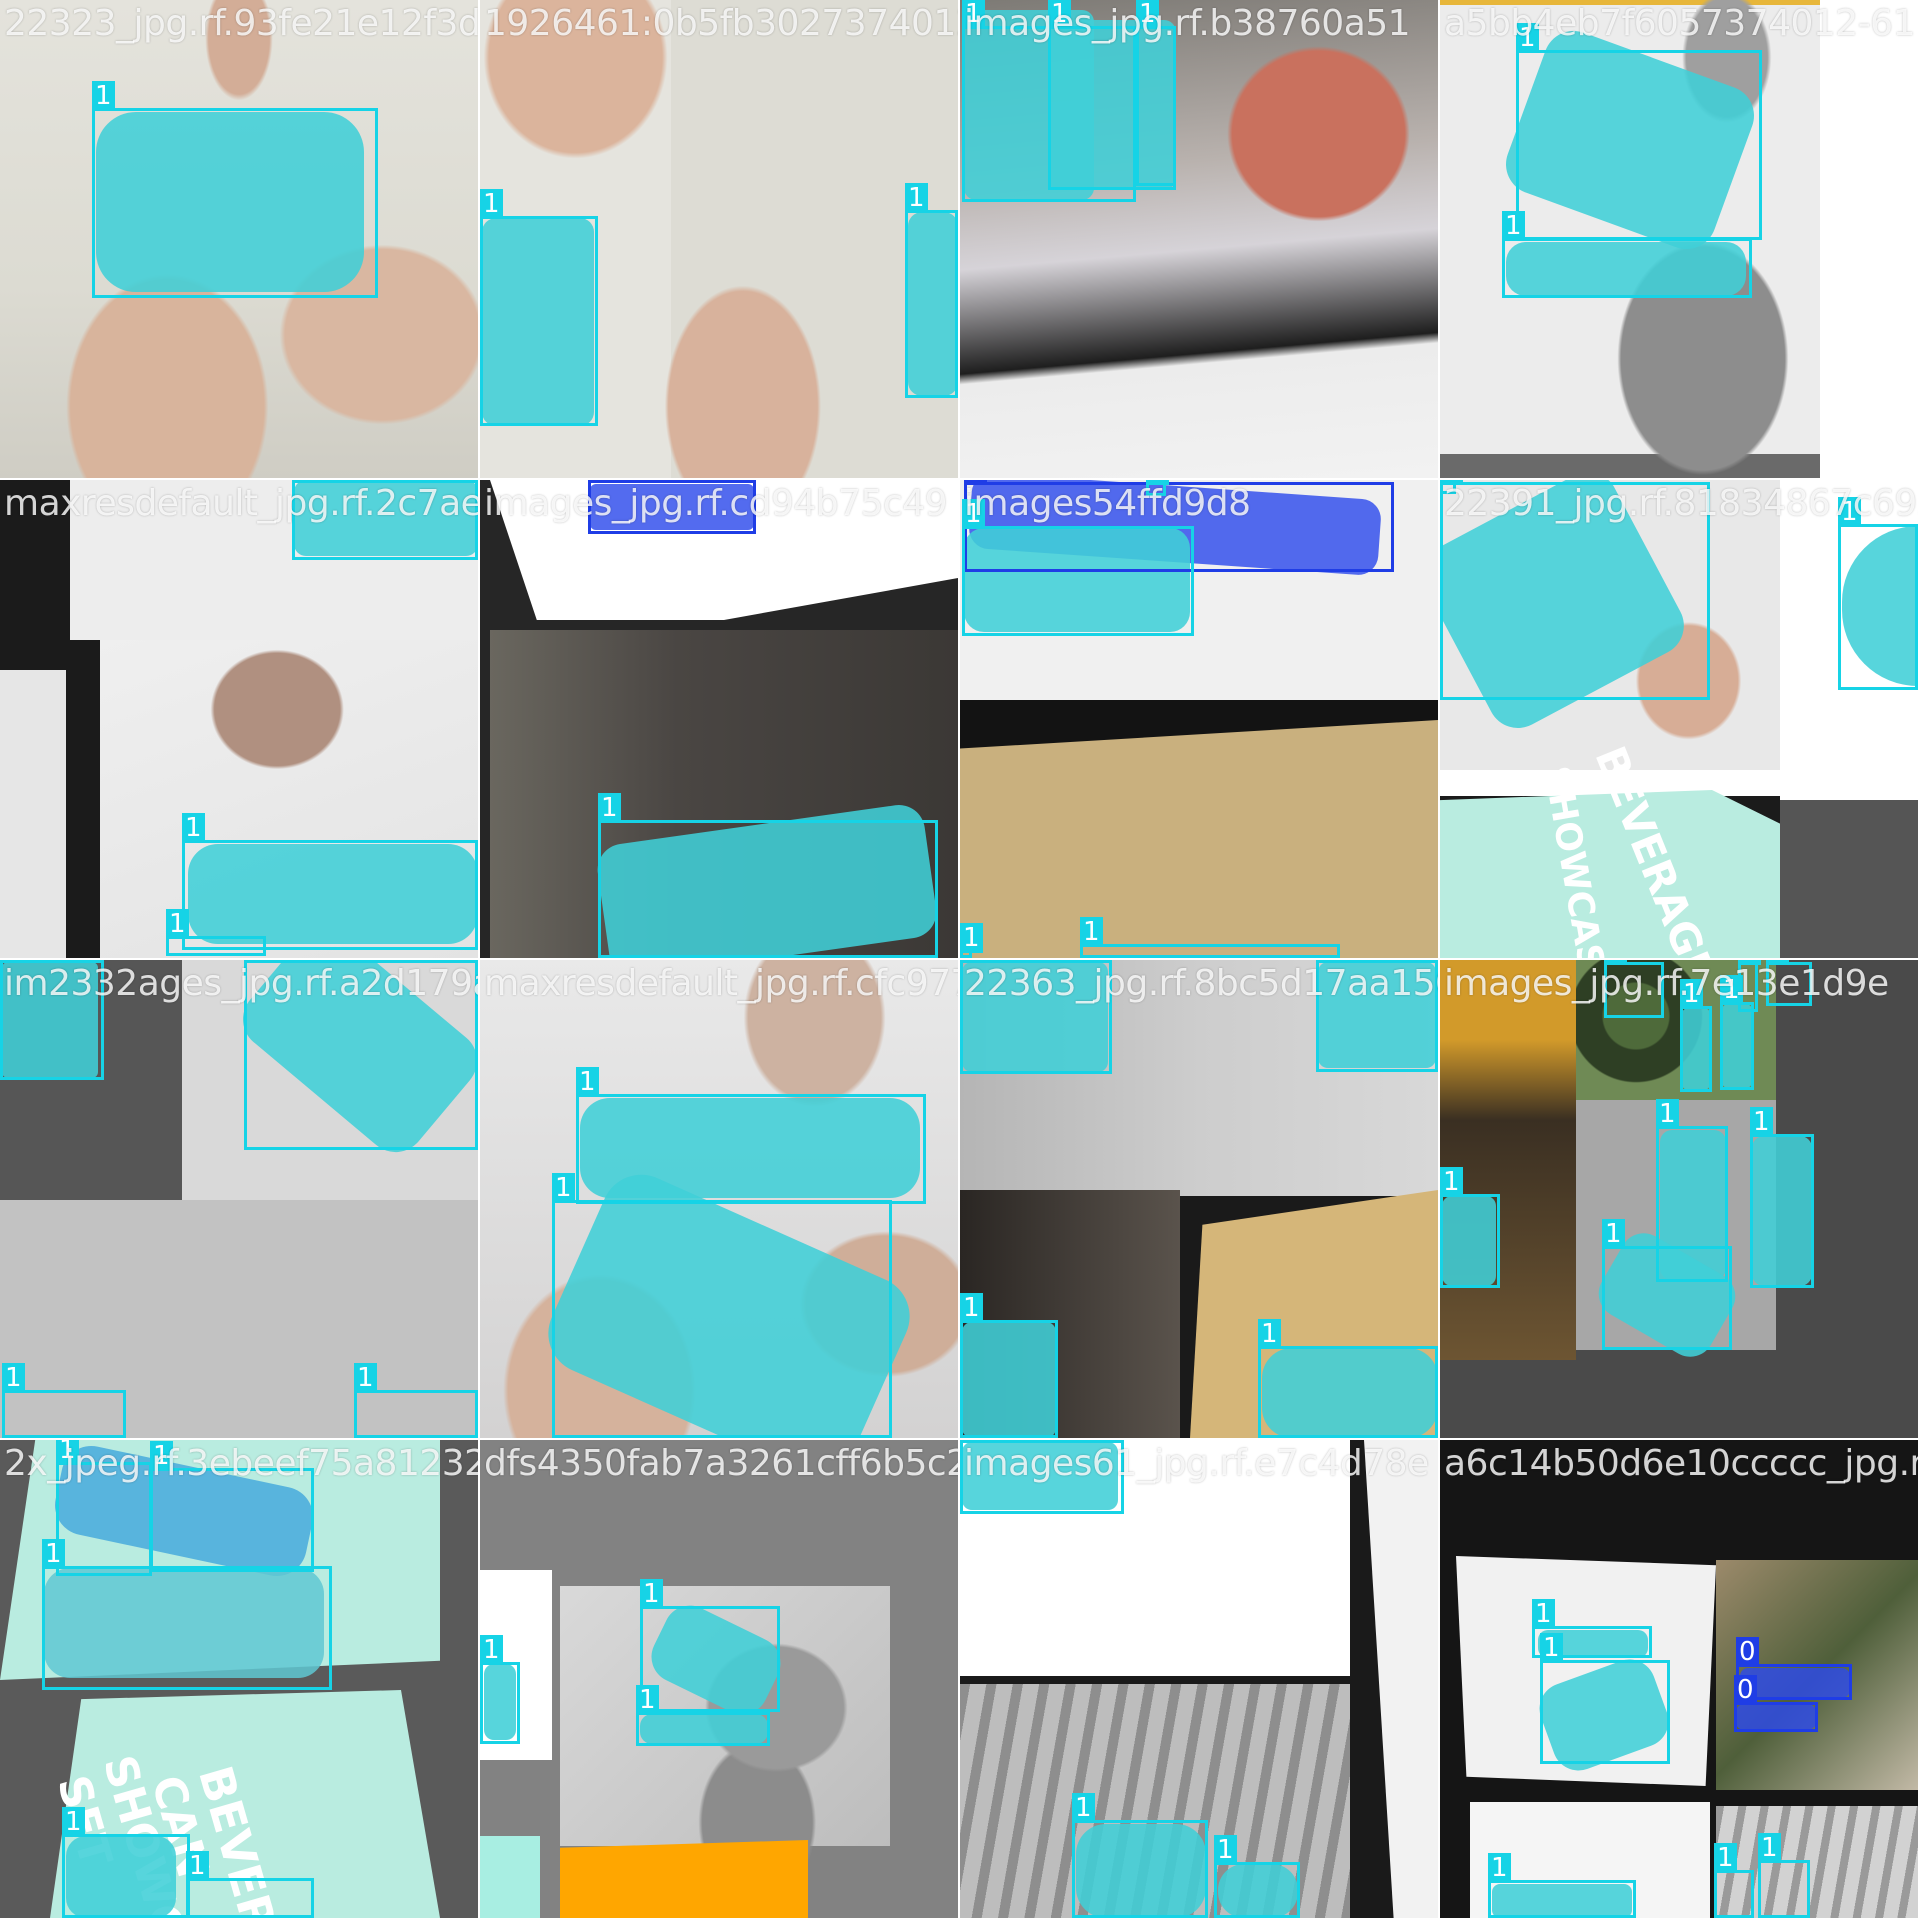  I want to click on image-filename: images61_jpg.rf.e7c4d78e, so click(1196, 1463).